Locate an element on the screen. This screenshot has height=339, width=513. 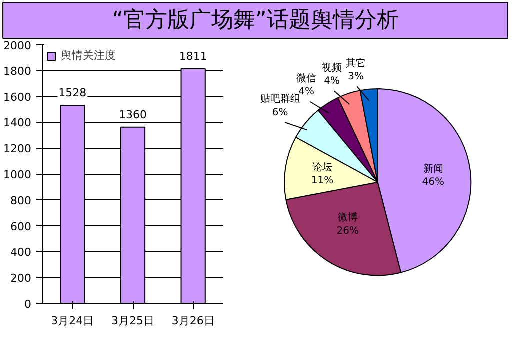
y-tick-label: 2000 is located at coordinates (18, 46).